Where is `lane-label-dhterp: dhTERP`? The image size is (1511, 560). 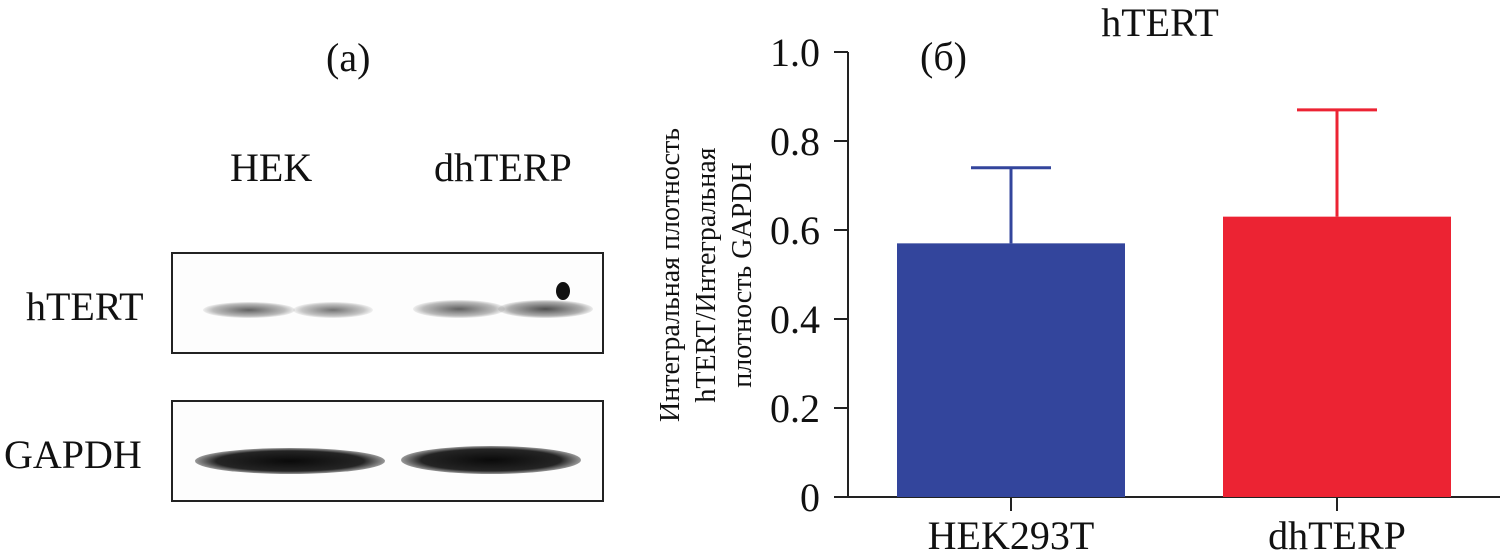 lane-label-dhterp: dhTERP is located at coordinates (503, 167).